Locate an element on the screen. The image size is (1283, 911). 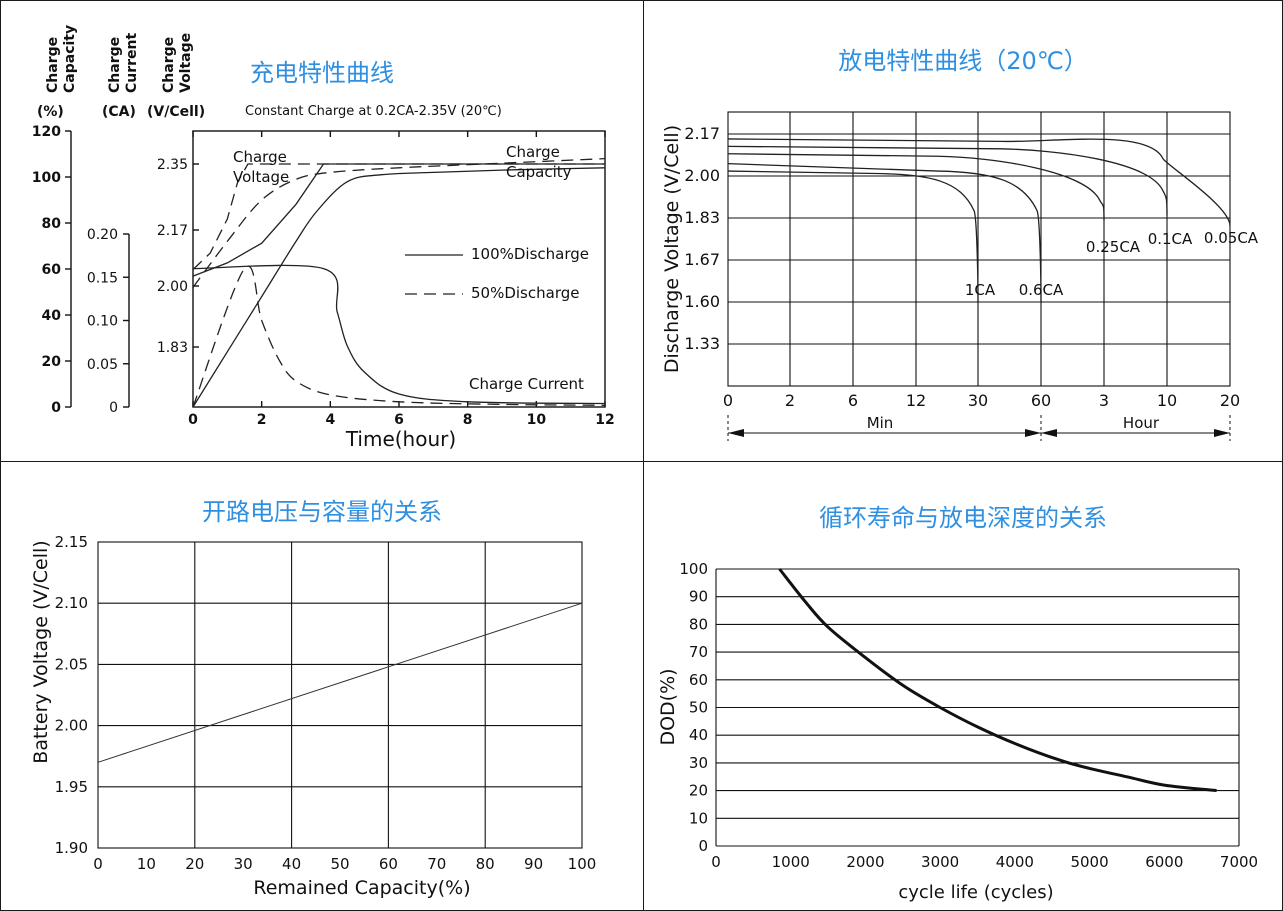
discharge-y-tick-label: 1.67 is located at coordinates (702, 259).